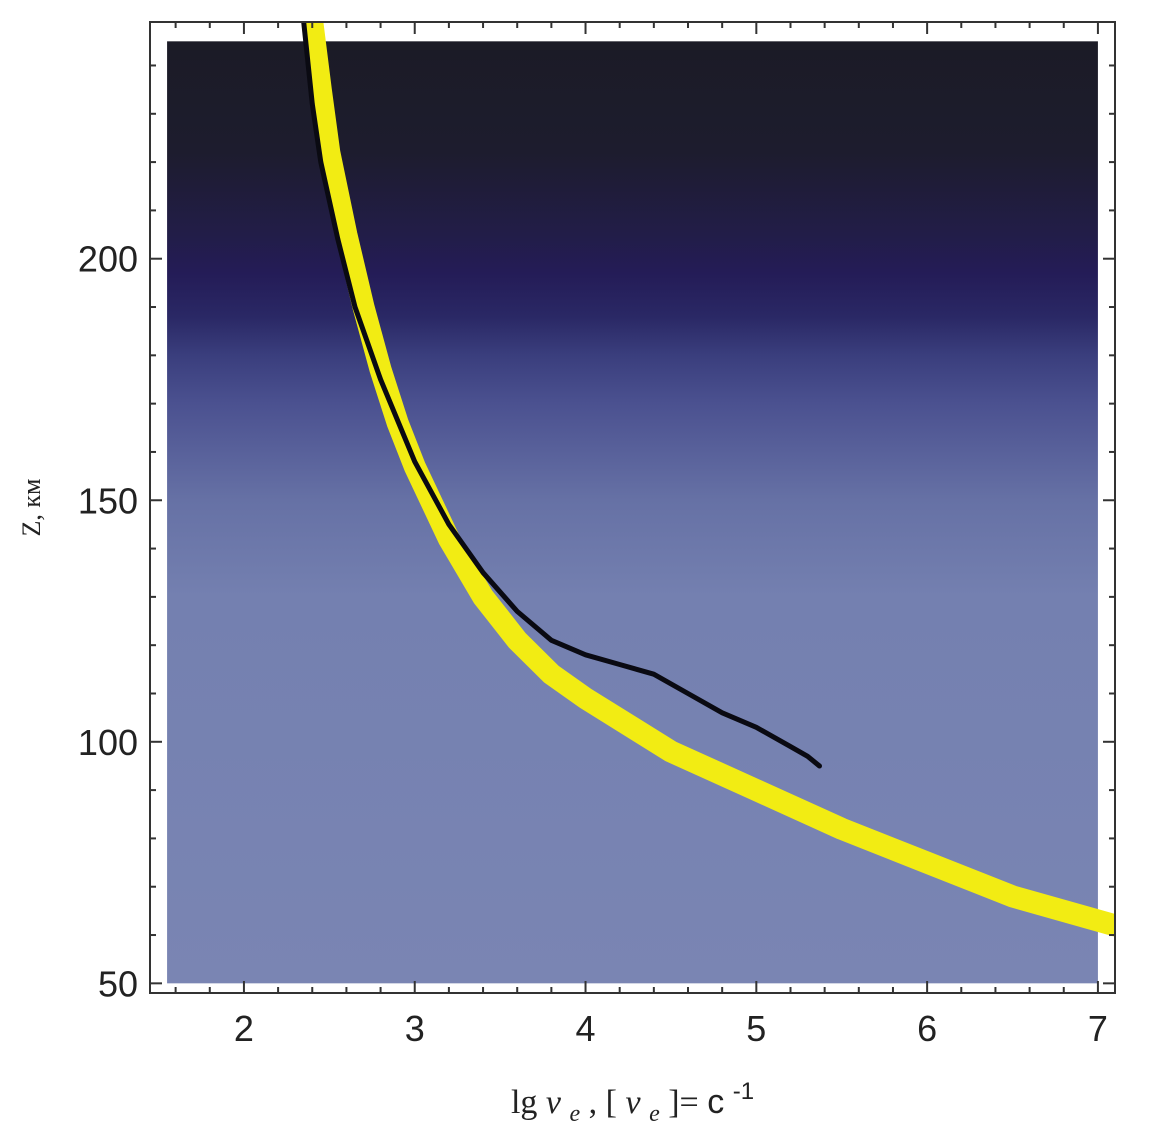  Describe the element at coordinates (108, 742) in the screenshot. I see `y-tick-label: 100` at that location.